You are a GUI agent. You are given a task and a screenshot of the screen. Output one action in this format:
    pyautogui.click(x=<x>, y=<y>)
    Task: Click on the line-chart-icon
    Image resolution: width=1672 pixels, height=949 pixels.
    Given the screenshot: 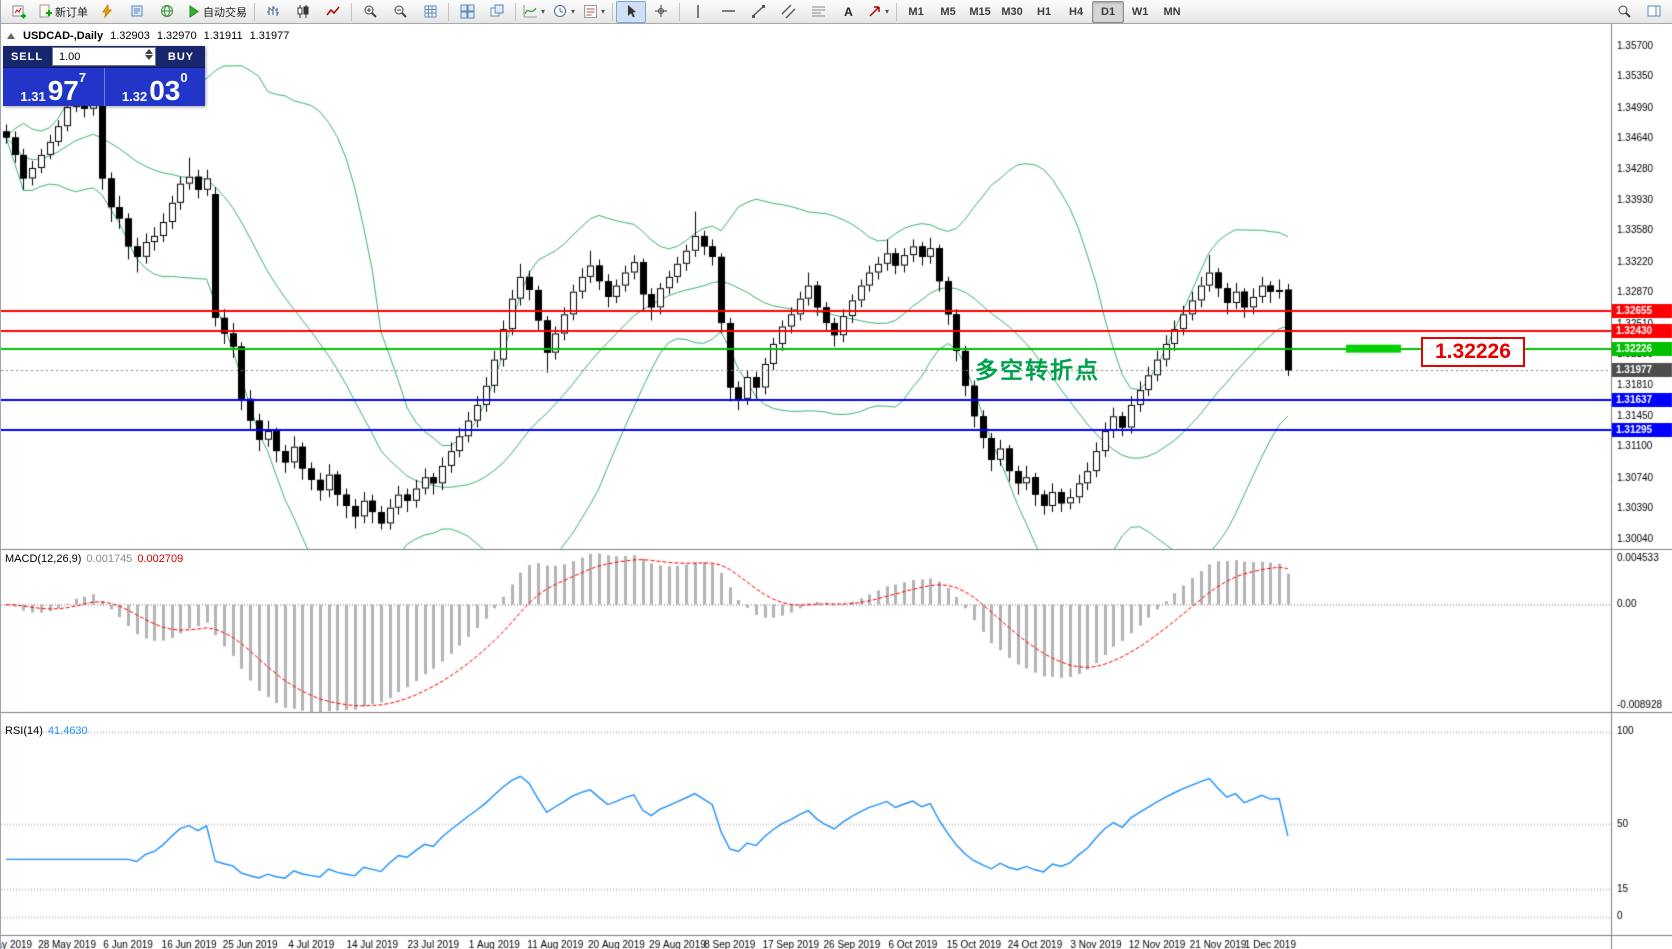 What is the action you would take?
    pyautogui.click(x=333, y=11)
    